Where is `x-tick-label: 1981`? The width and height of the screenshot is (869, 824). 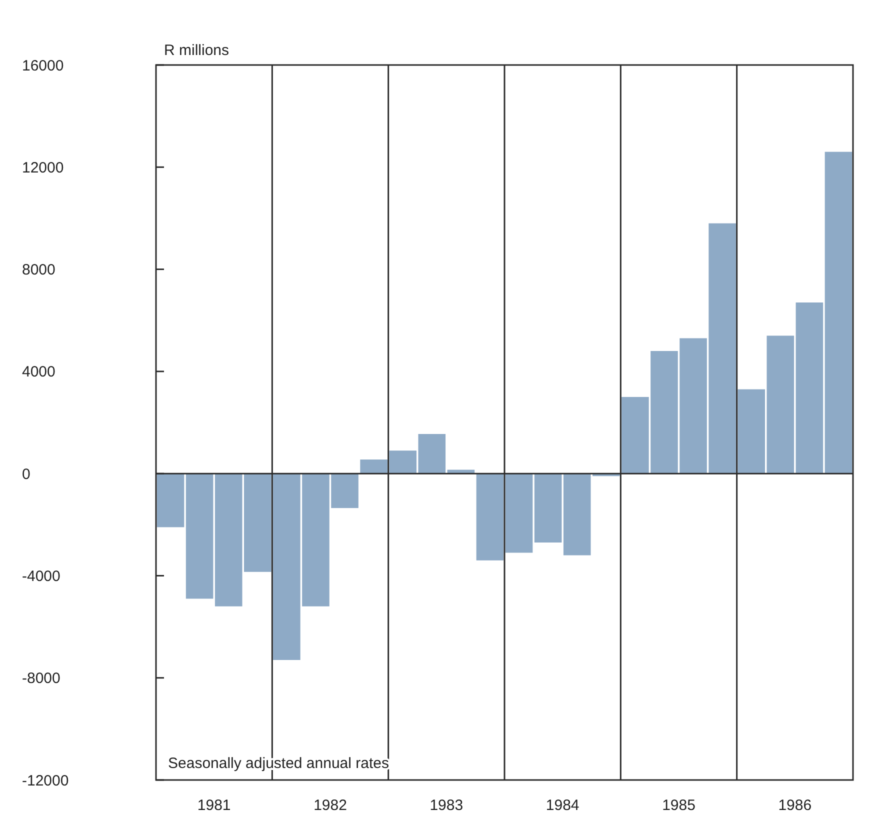 x-tick-label: 1981 is located at coordinates (214, 805).